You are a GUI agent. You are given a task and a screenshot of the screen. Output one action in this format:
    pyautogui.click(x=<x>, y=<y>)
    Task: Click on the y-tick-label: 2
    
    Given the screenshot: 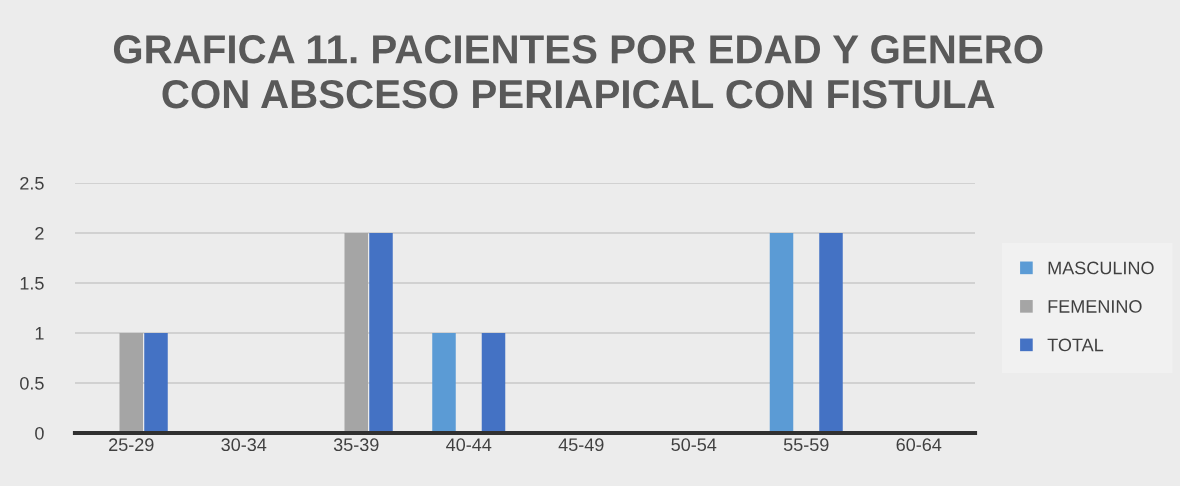 What is the action you would take?
    pyautogui.click(x=39, y=233)
    